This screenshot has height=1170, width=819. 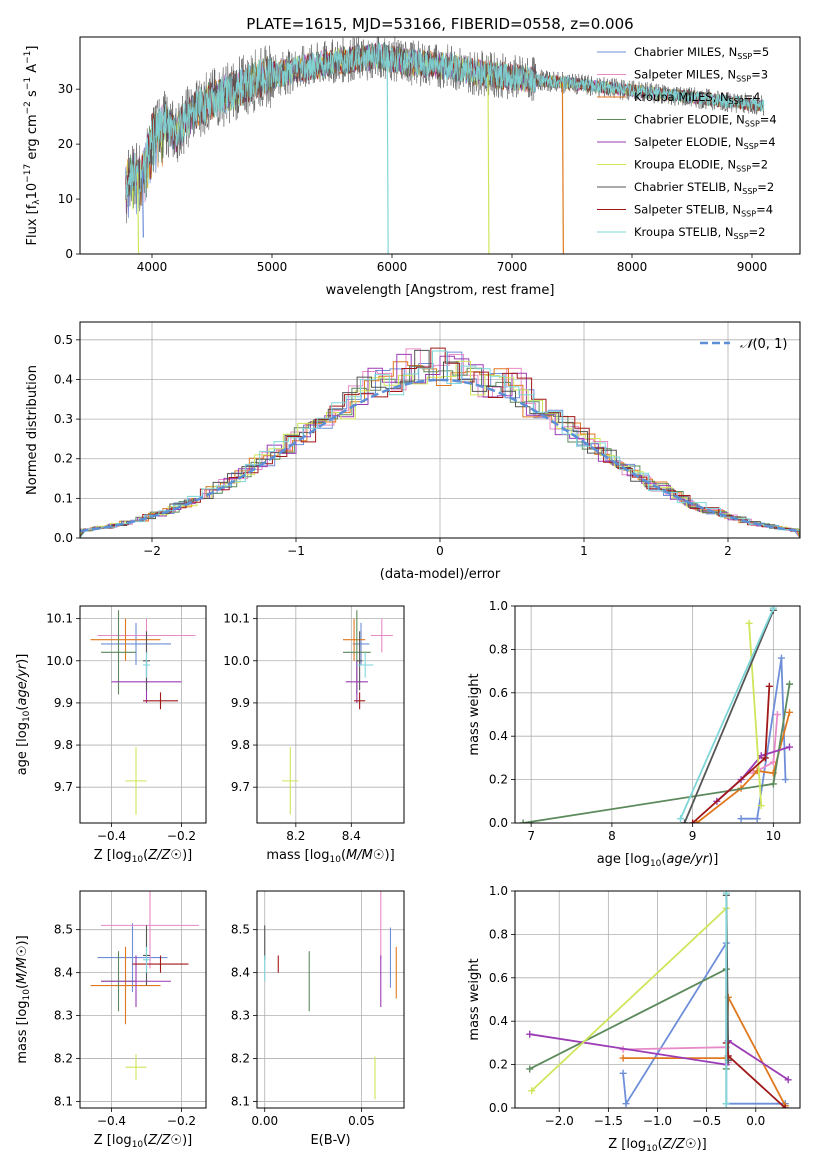 What do you see at coordinates (498, 934) in the screenshot?
I see `y-tick-label: 0.8` at bounding box center [498, 934].